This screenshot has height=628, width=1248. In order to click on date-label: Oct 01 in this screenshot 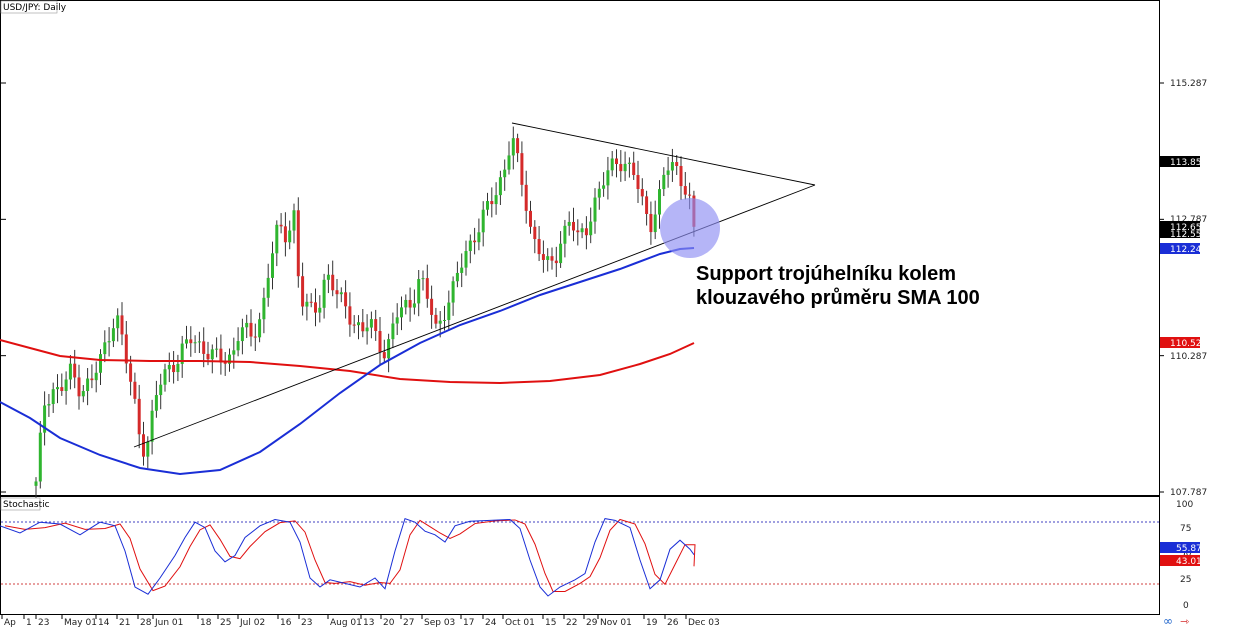, I will do `click(520, 623)`.